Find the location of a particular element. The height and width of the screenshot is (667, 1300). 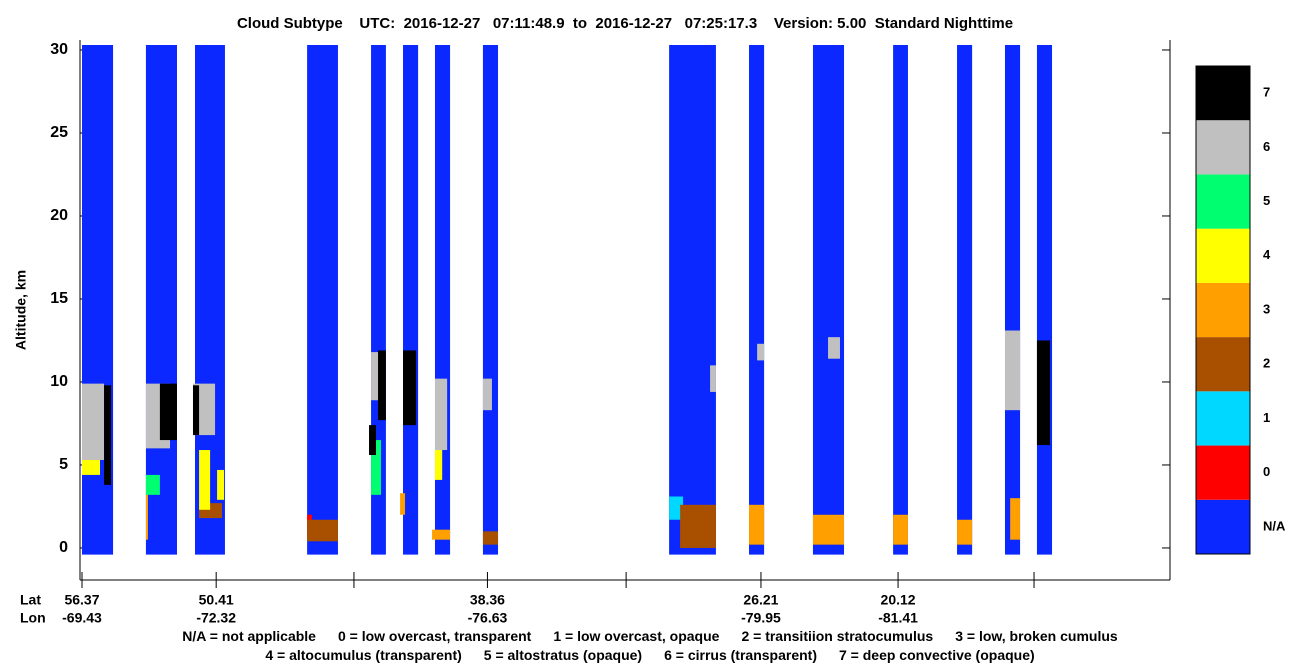

legend-note: 0 = low overcast, transparent is located at coordinates (434, 636).